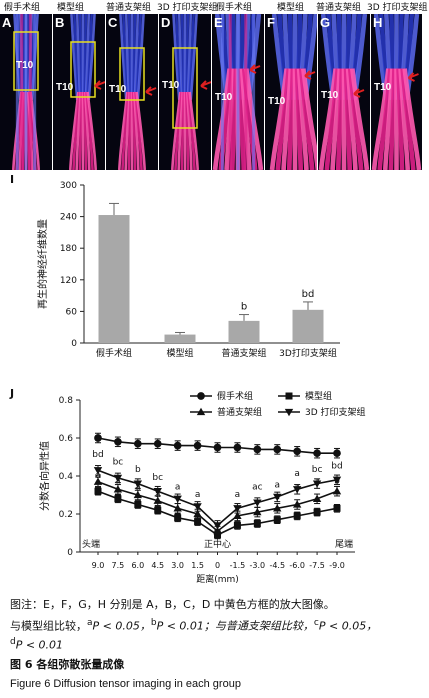 The height and width of the screenshot is (698, 429). I want to click on panel-header-6: 模型组, so click(291, 8).